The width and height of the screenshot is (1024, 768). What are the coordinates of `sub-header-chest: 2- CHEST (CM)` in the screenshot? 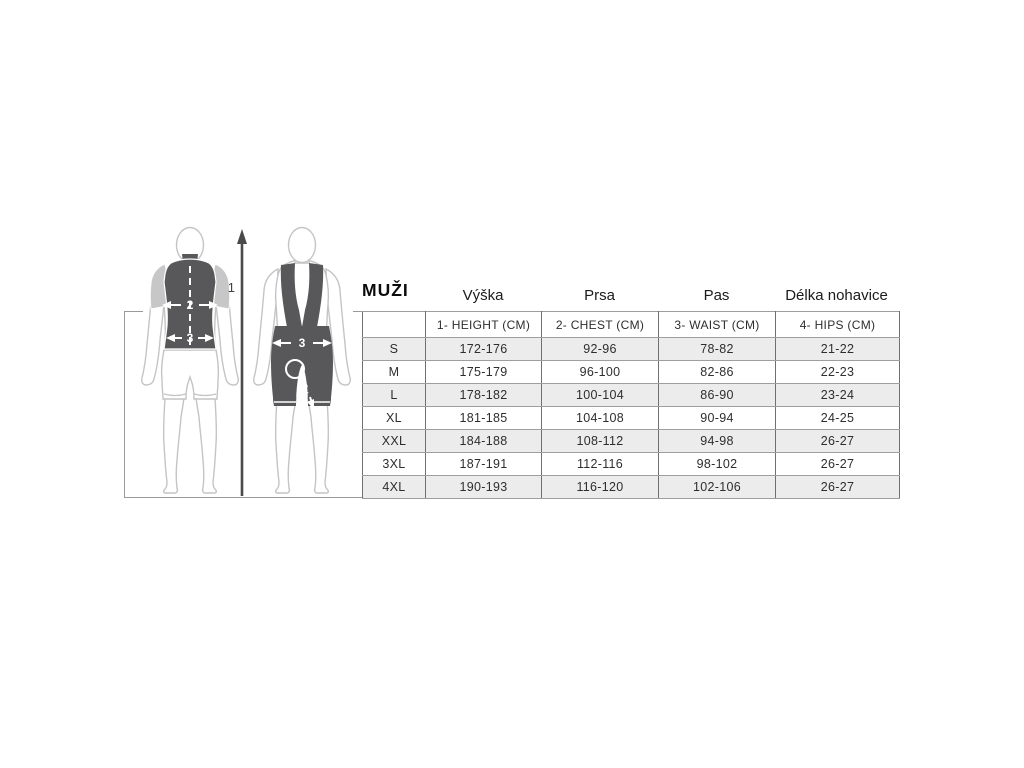 It's located at (600, 324).